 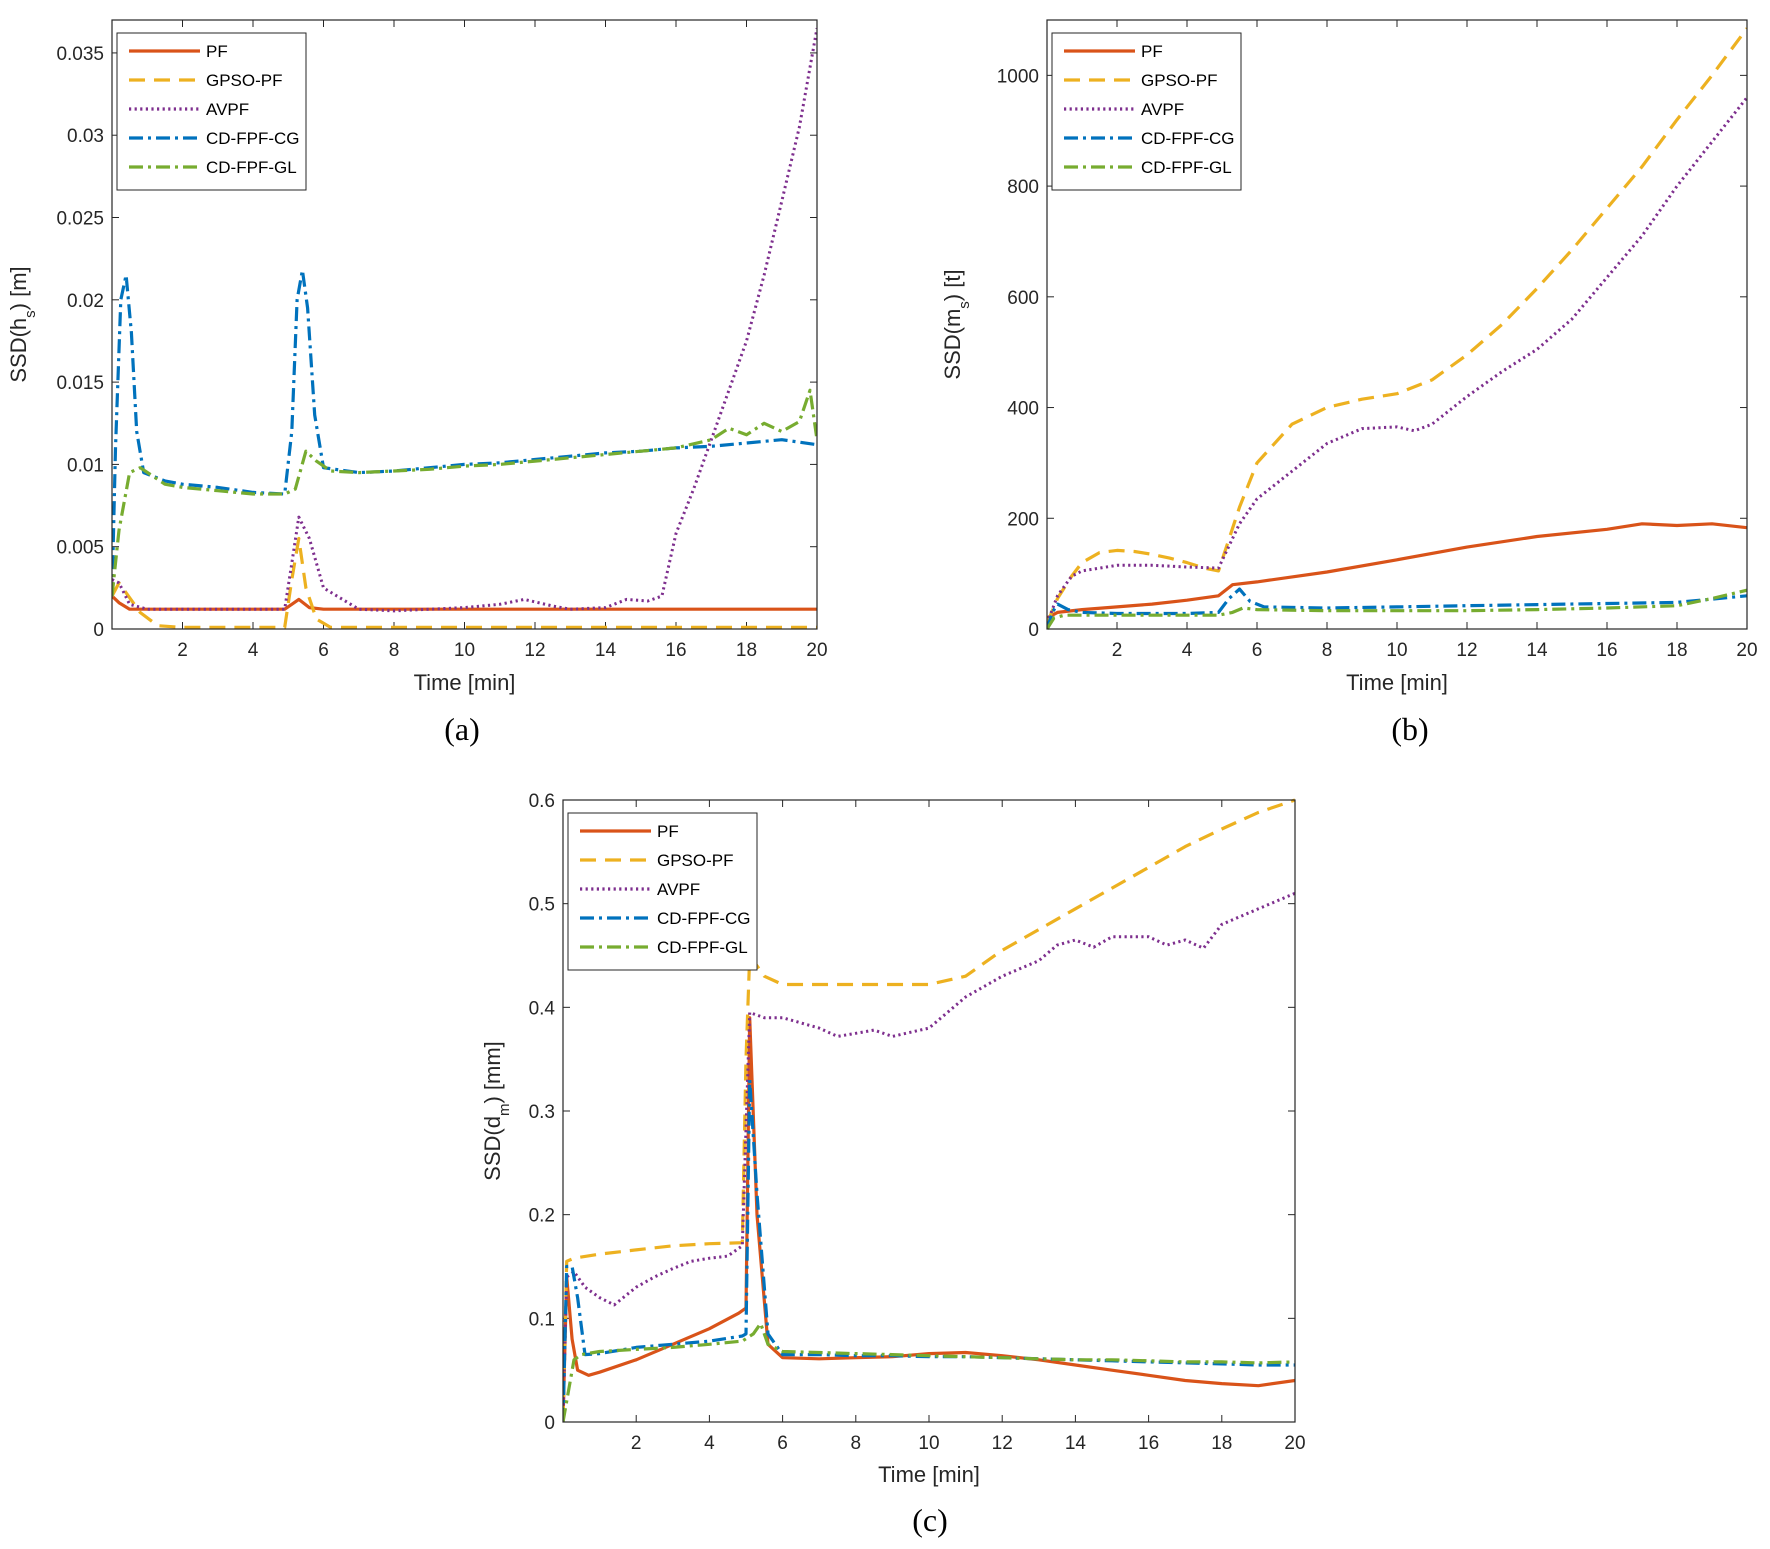 I want to click on panel-label: (b), so click(x=1409, y=729).